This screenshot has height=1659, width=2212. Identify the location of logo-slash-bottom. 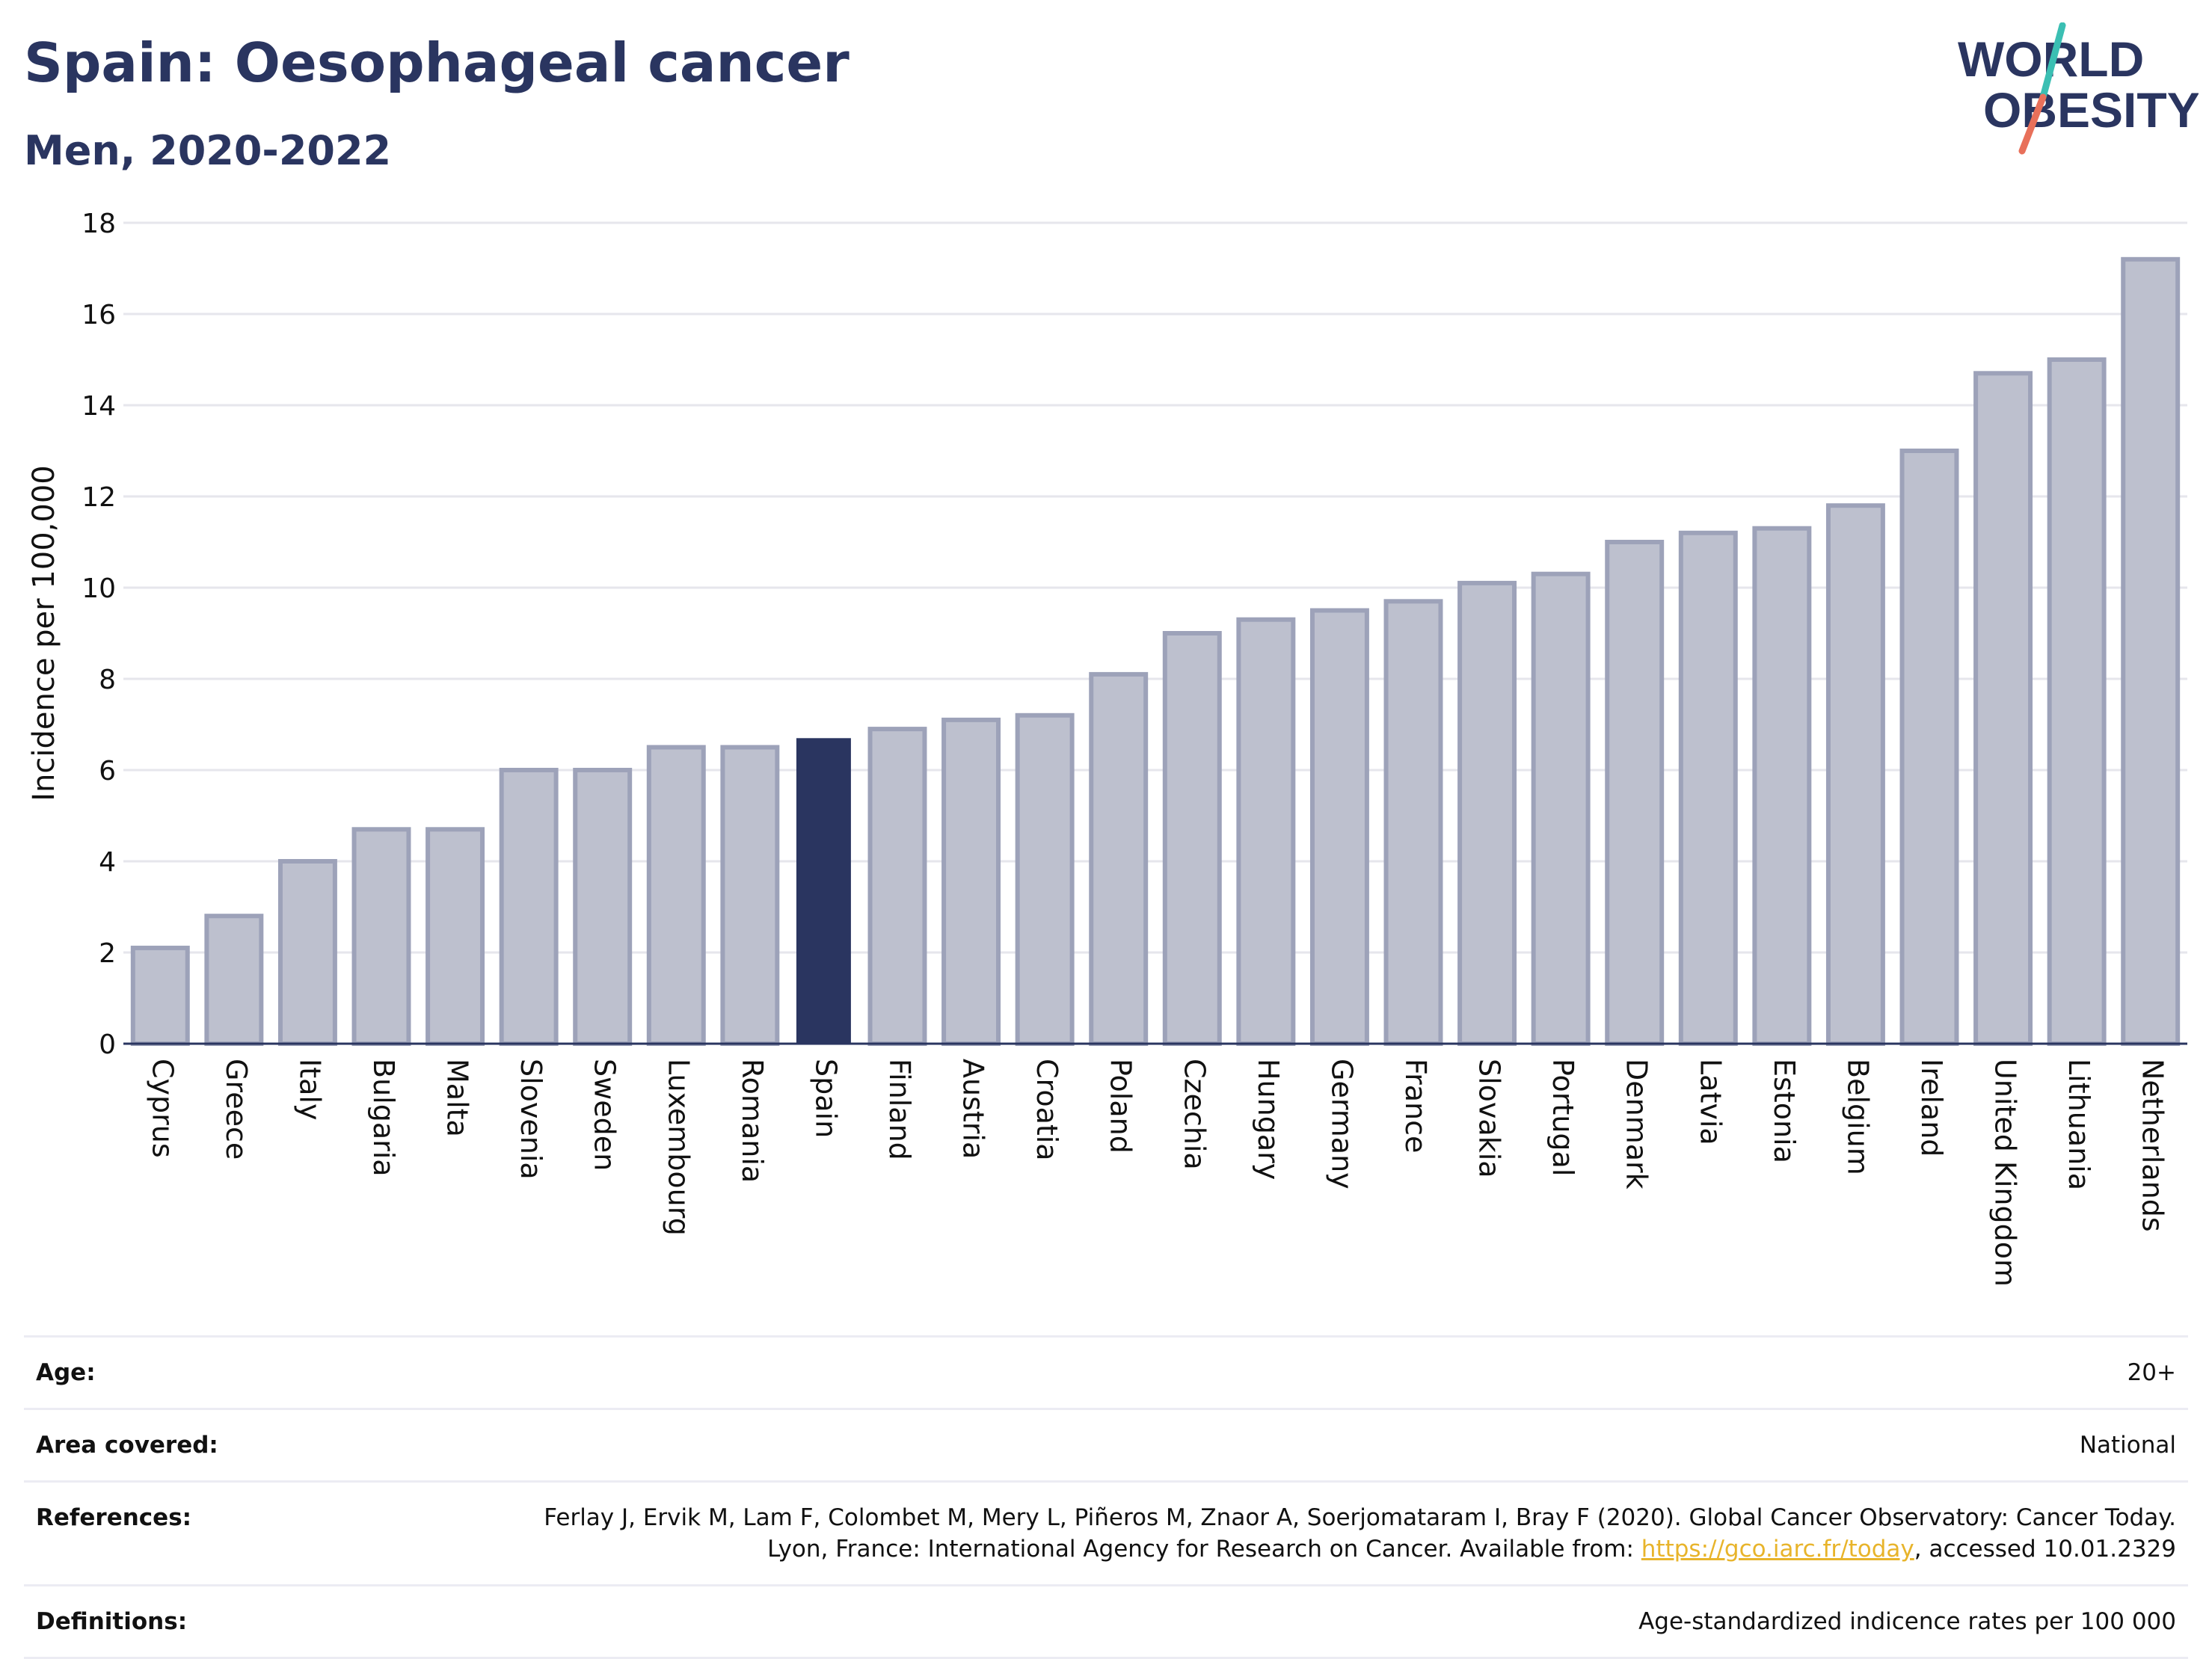
(2032, 124).